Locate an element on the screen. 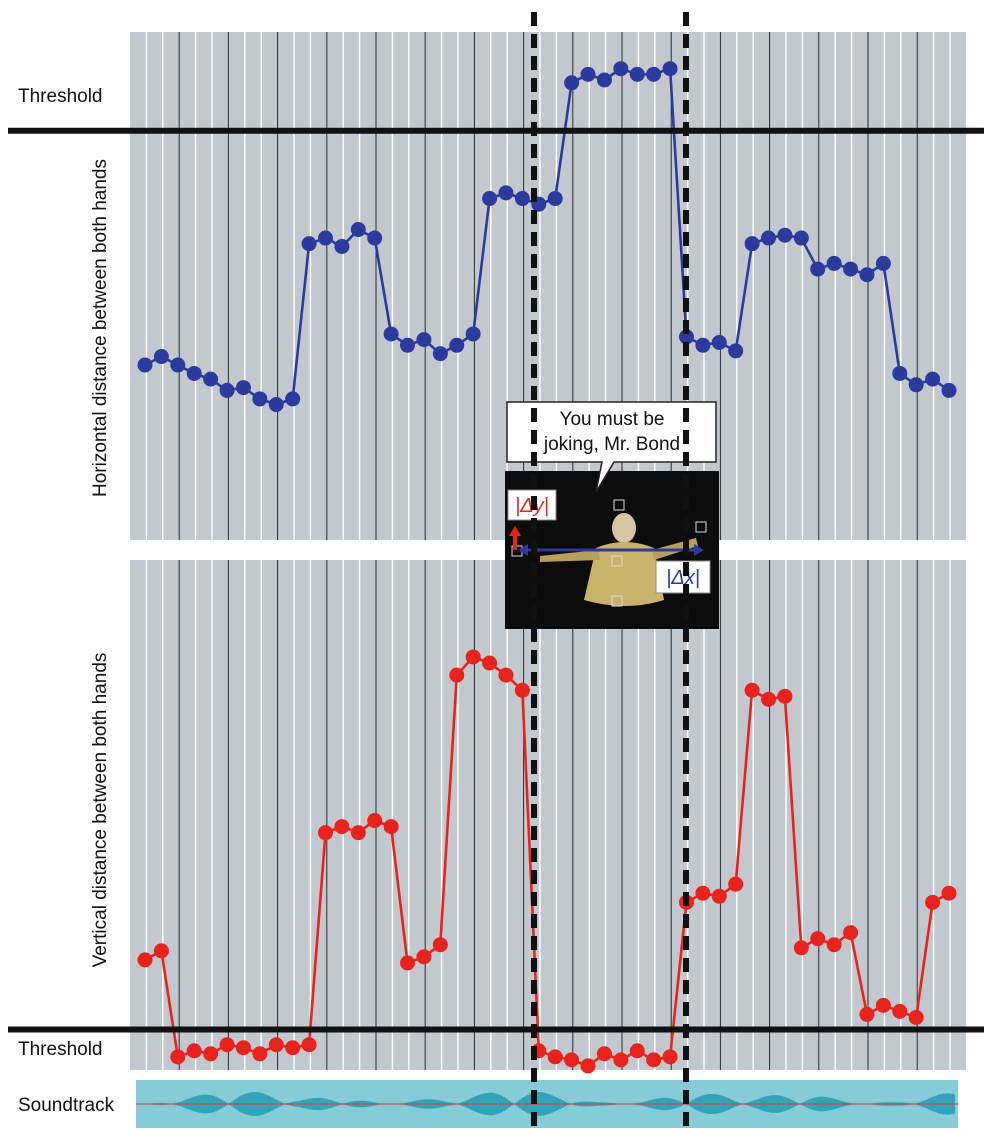  y-axis-label-horizontal: Horizontal distance between both hands is located at coordinates (100, 328).